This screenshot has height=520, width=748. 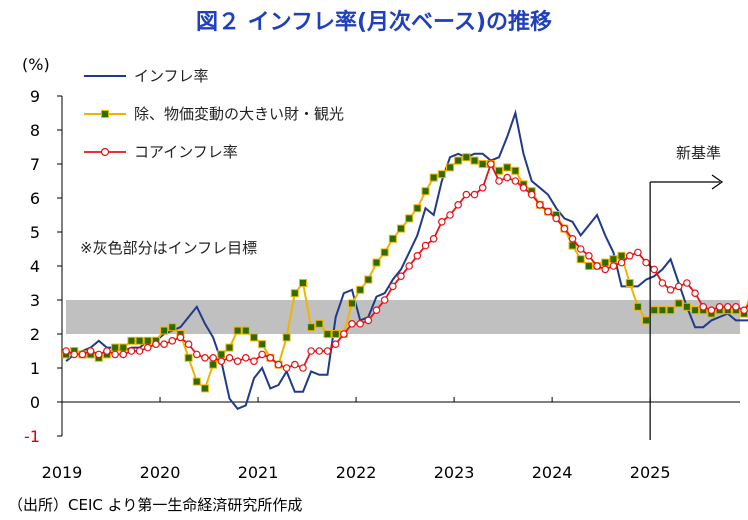 What do you see at coordinates (35, 96) in the screenshot?
I see `y-tick-label: 9` at bounding box center [35, 96].